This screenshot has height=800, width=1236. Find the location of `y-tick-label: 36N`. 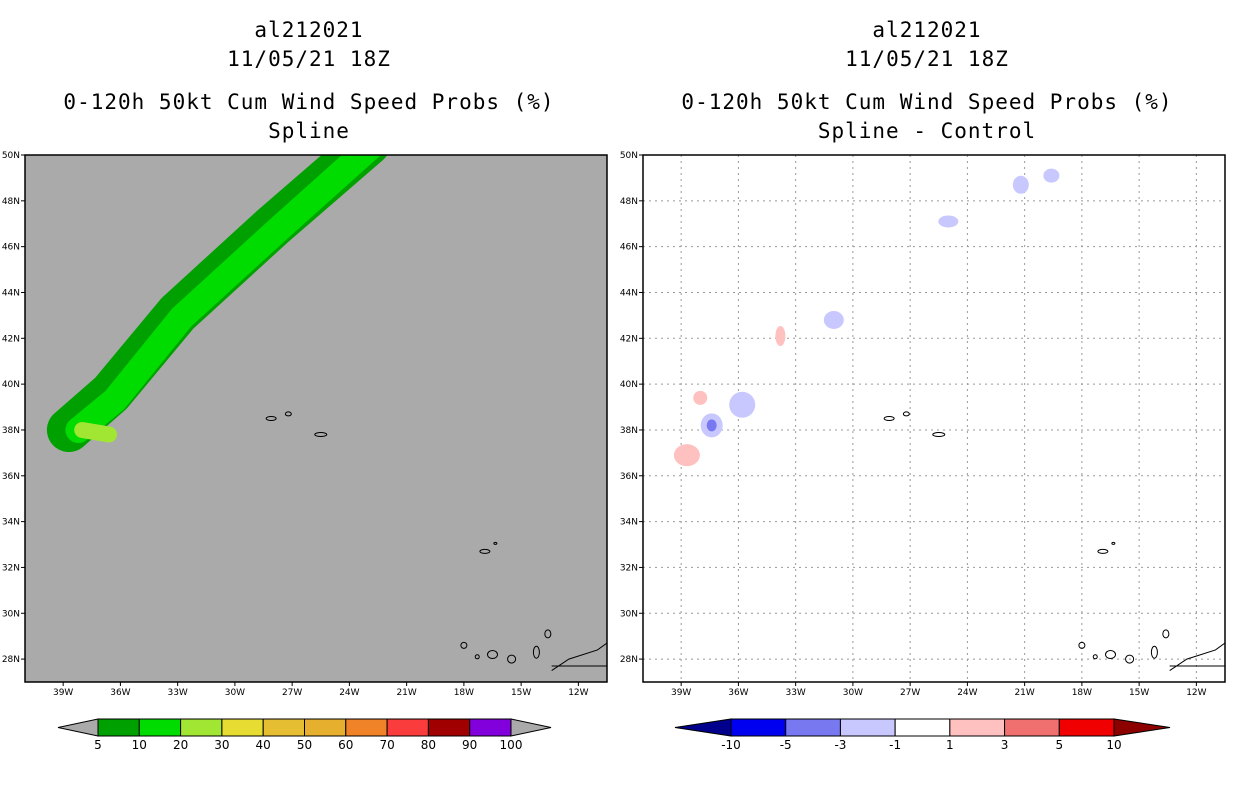

y-tick-label: 36N is located at coordinates (629, 477).